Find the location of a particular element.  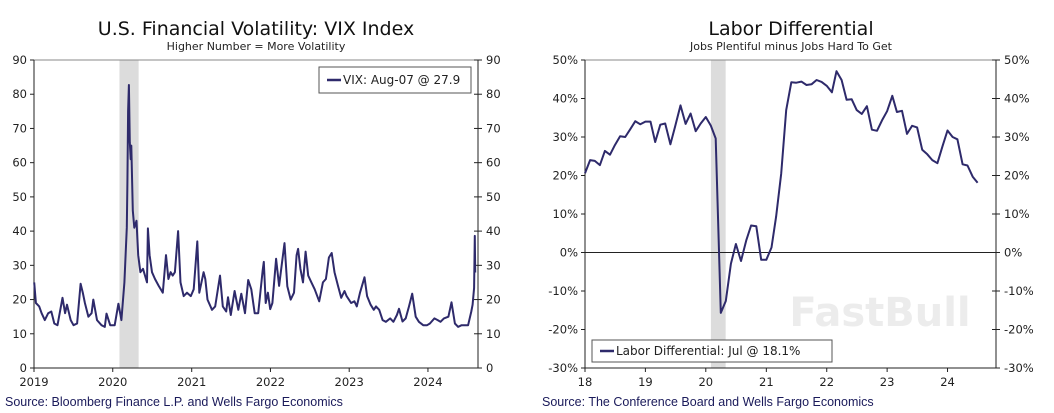

y-tick-label-right: 20% is located at coordinates (1017, 176).